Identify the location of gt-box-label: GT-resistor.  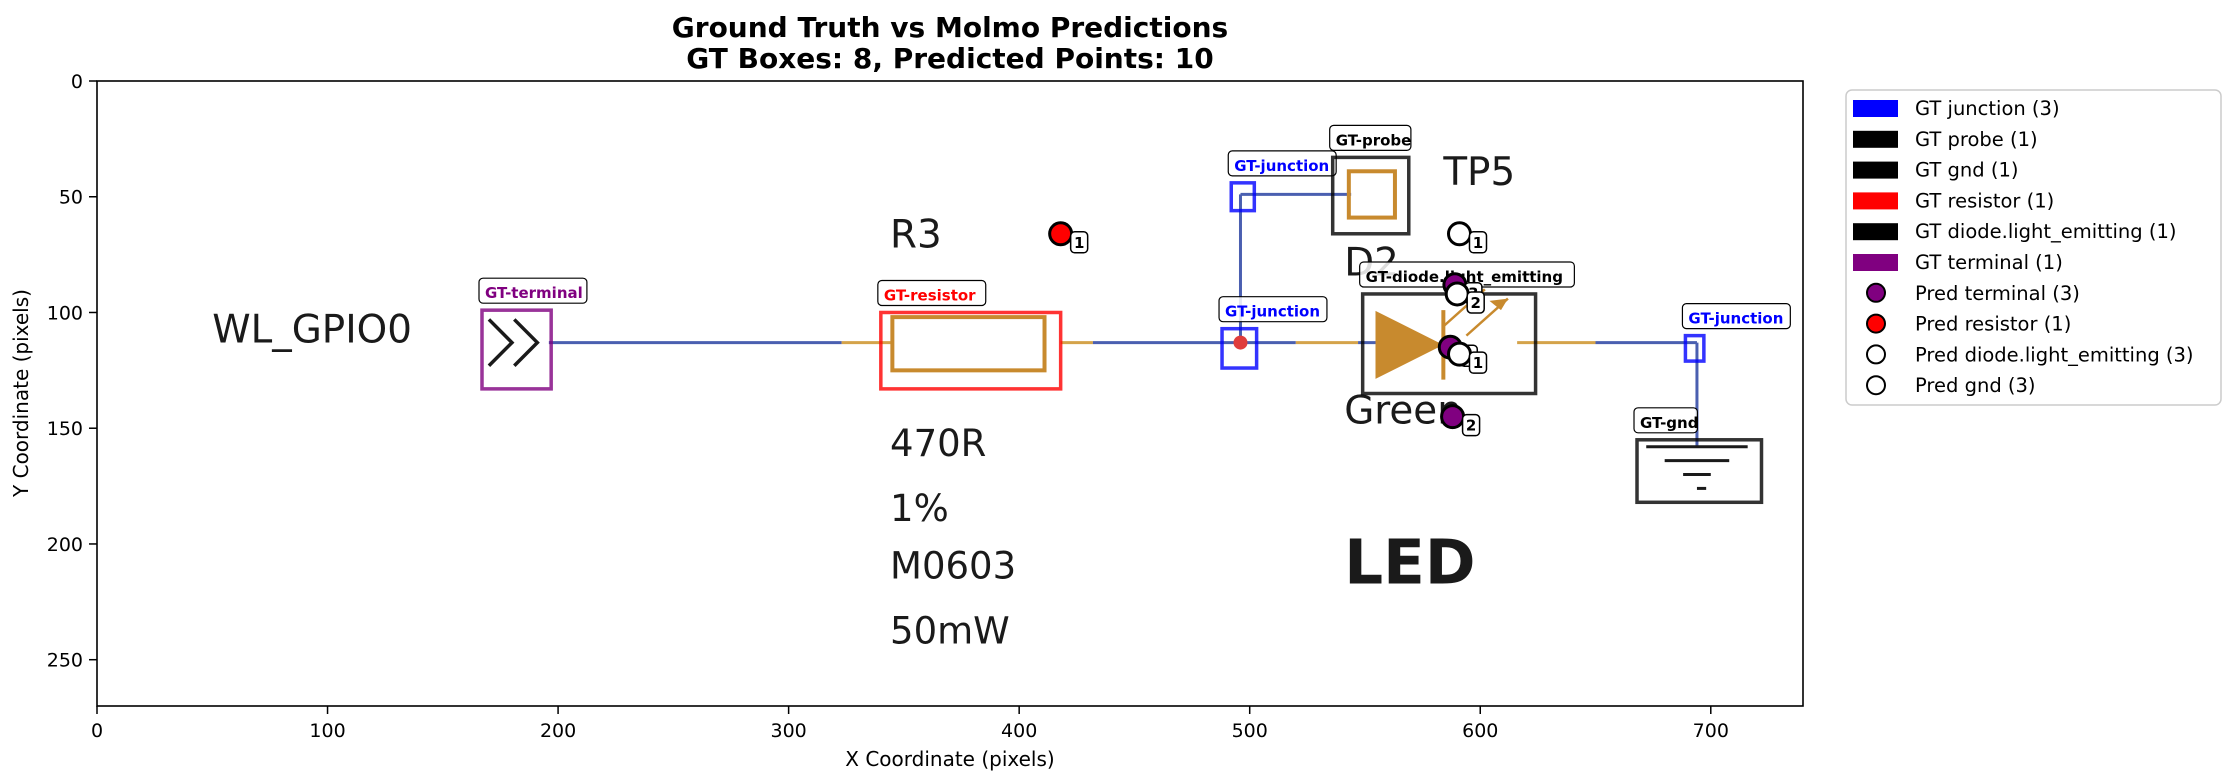
(930, 295).